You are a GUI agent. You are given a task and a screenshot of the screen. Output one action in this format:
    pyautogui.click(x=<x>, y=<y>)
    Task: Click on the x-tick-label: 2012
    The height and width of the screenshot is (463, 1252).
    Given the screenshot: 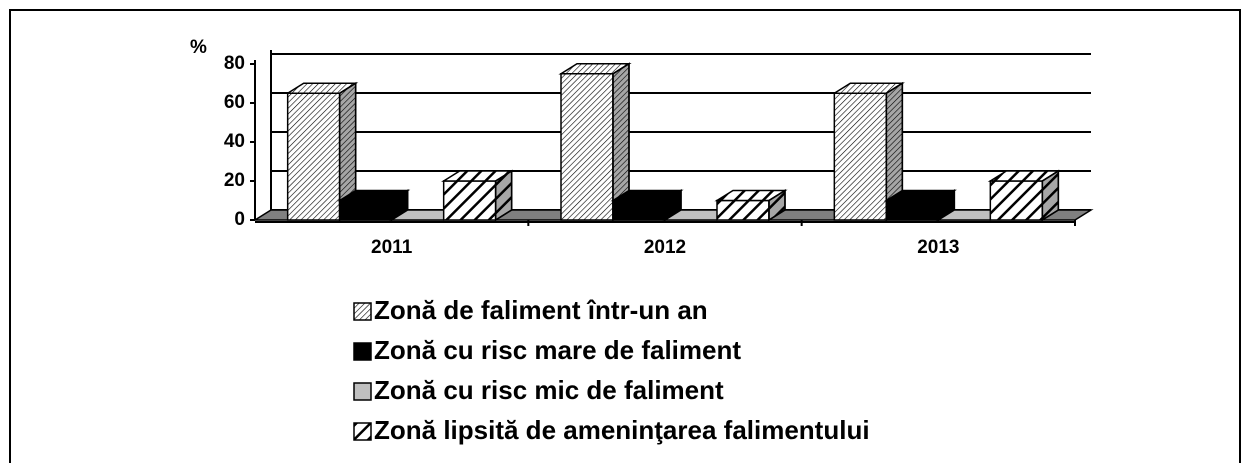 What is the action you would take?
    pyautogui.click(x=665, y=247)
    